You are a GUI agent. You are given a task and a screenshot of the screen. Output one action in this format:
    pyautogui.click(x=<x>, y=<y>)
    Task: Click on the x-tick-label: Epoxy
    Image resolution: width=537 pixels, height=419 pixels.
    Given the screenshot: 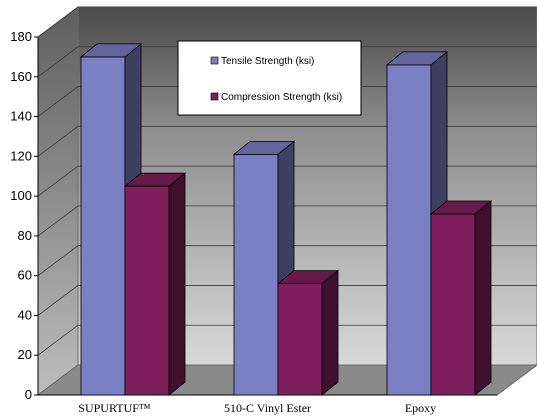 What is the action you would take?
    pyautogui.click(x=420, y=408)
    